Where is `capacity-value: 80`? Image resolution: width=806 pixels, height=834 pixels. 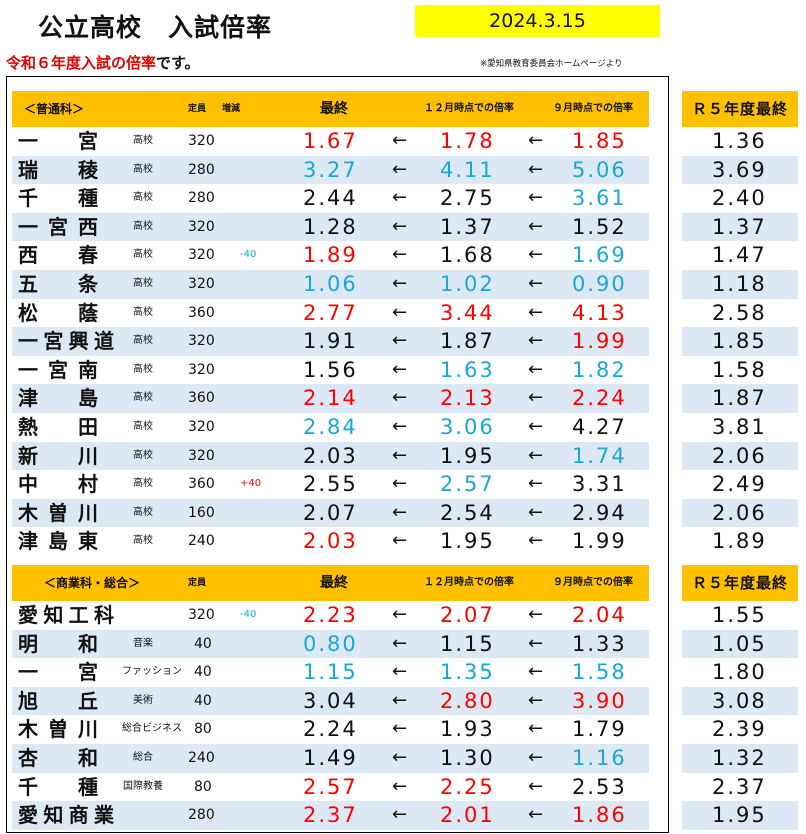
capacity-value: 80 is located at coordinates (203, 786).